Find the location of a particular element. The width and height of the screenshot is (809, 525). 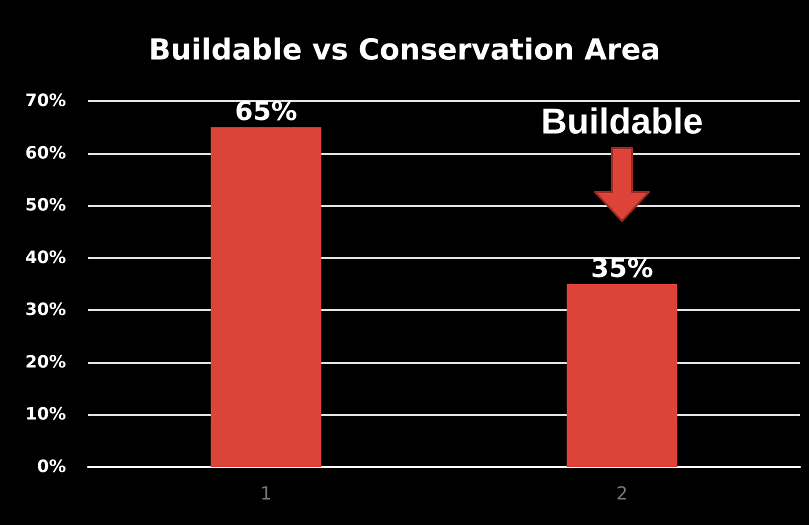

y-tick-label: 10% is located at coordinates (45, 414).